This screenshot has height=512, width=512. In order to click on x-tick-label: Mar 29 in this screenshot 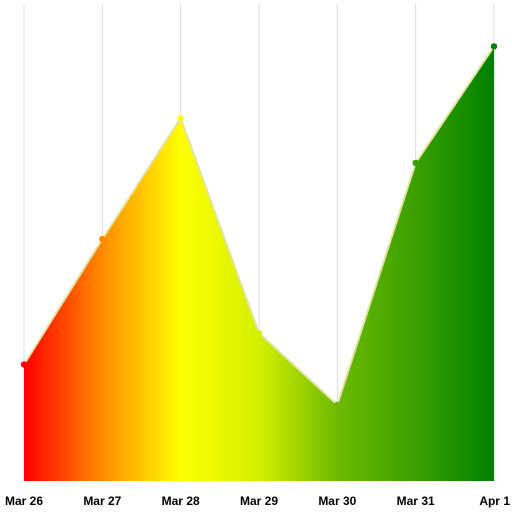, I will do `click(259, 501)`.